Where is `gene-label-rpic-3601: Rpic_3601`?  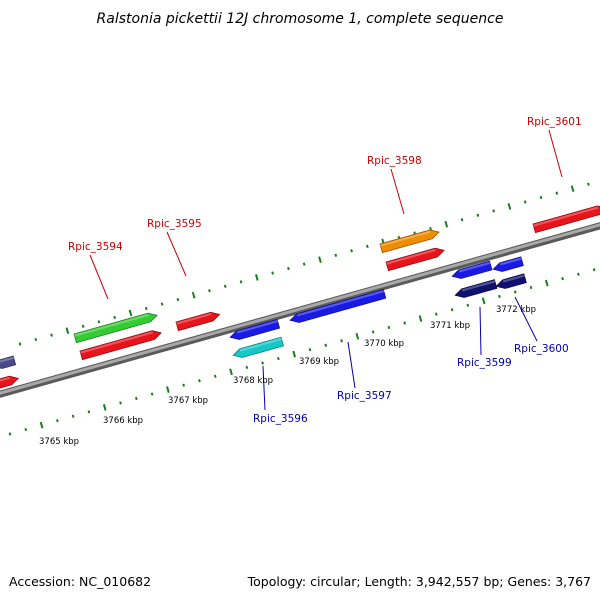
gene-label-rpic-3601: Rpic_3601 is located at coordinates (554, 122).